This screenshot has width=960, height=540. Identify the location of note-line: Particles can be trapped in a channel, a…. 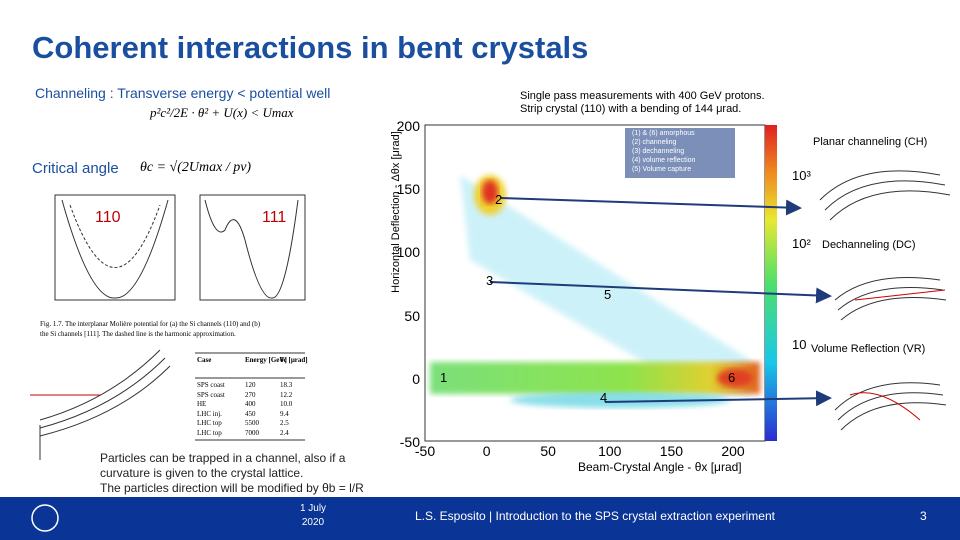
(223, 458).